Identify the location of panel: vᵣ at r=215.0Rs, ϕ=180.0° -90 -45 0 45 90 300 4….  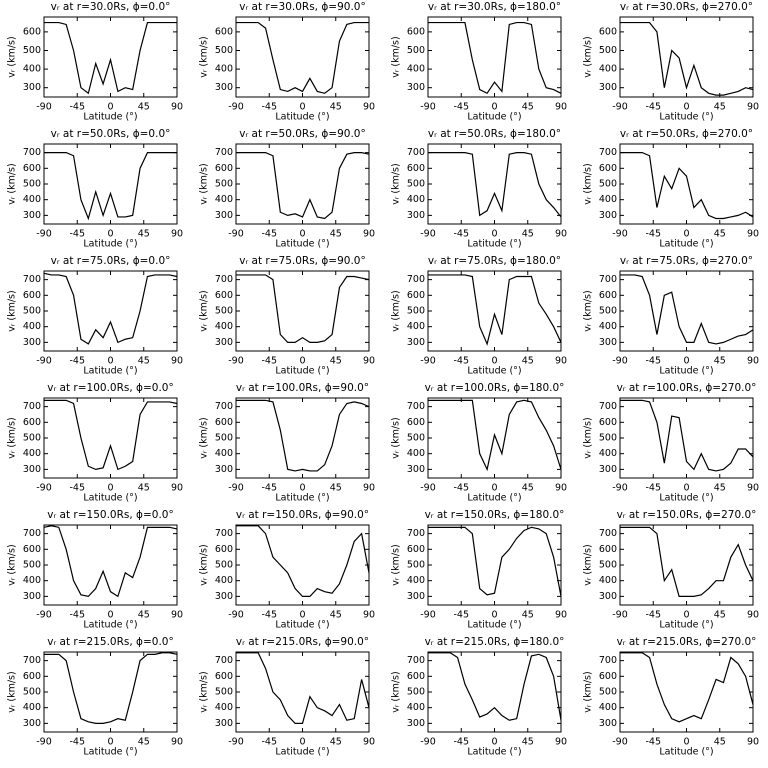
(479, 697).